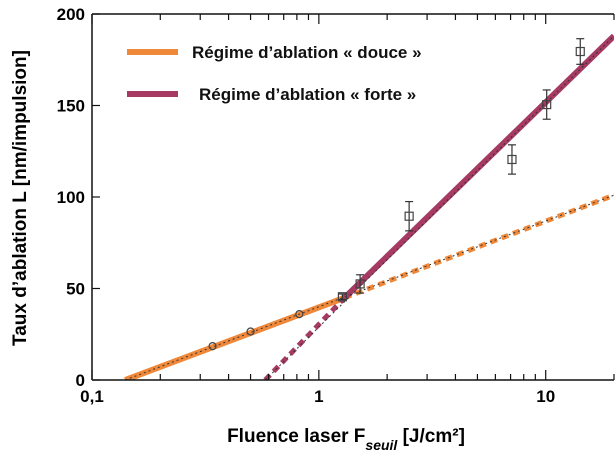 The width and height of the screenshot is (616, 450). I want to click on x-tick-label: 0,1, so click(92, 396).